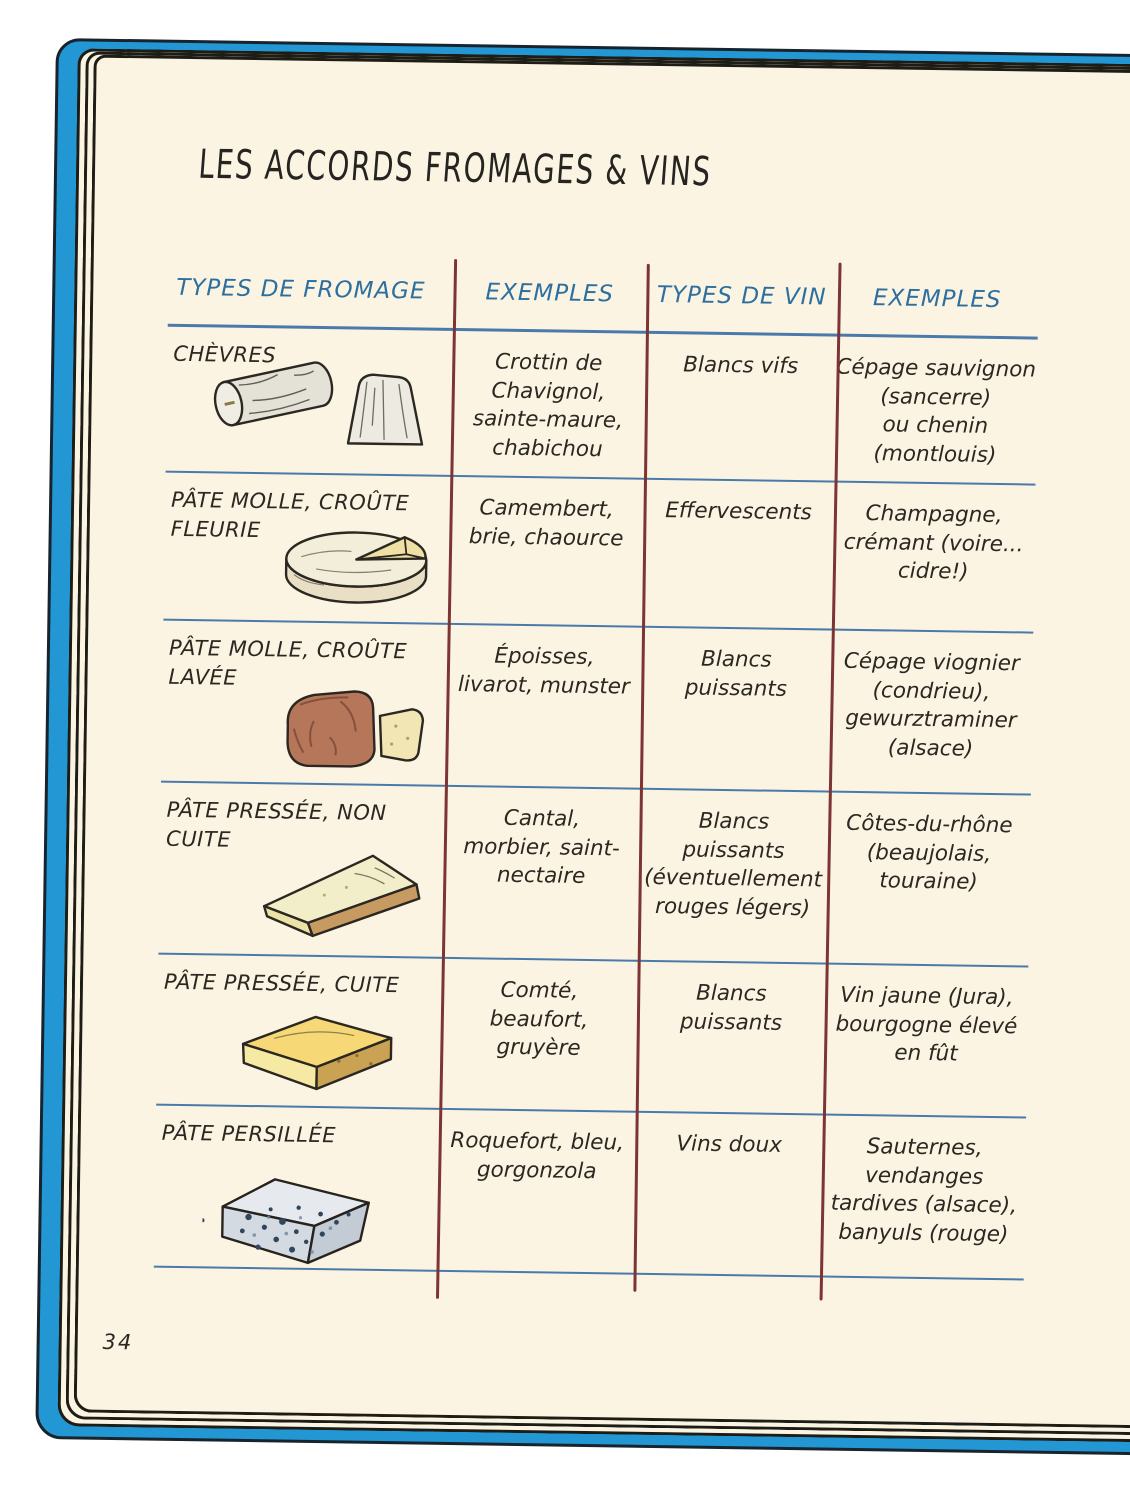 The height and width of the screenshot is (1500, 1130). I want to click on header-types-de-vin: TYPES DE VIN, so click(741, 295).